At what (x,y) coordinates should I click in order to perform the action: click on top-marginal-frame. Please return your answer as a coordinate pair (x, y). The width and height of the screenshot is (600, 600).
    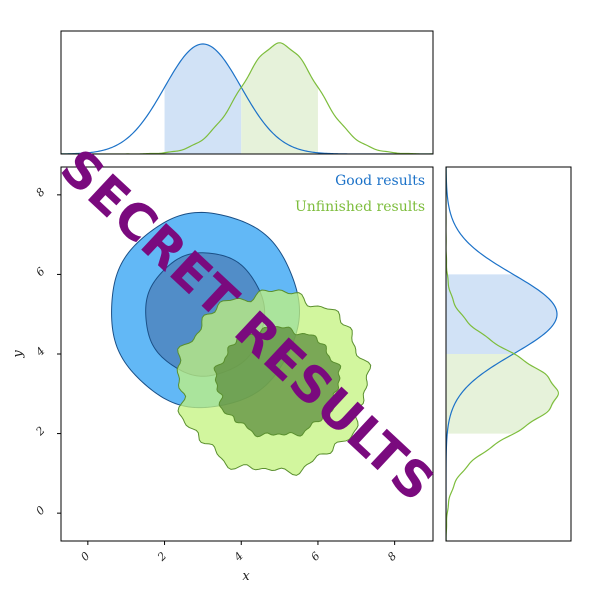
    Looking at the image, I should click on (247, 92).